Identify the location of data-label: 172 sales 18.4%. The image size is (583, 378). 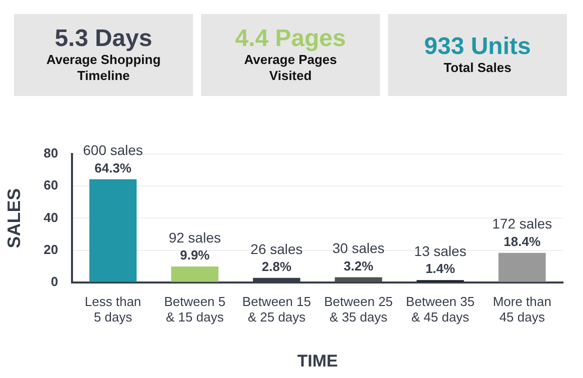
(522, 232).